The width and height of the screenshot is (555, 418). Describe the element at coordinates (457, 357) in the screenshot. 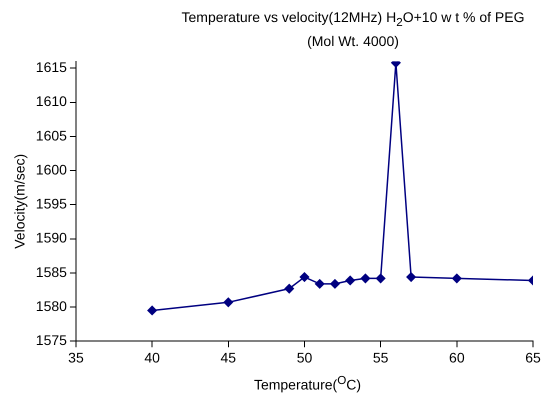

I see `x-tick-label: 60` at that location.